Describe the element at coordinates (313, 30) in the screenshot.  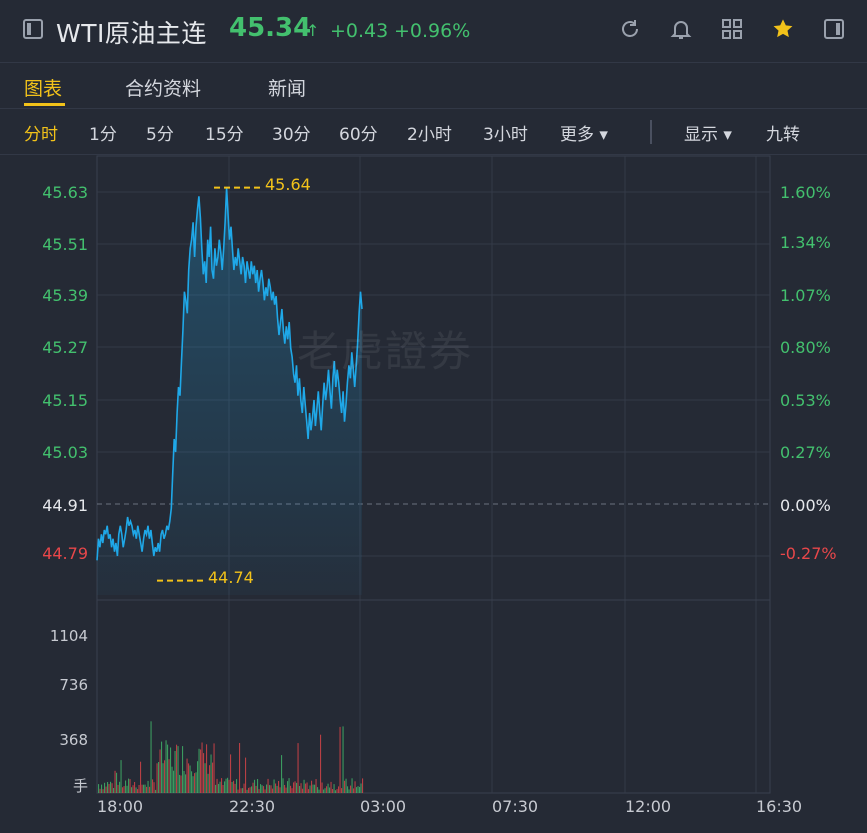
I see `price-up-arrow-icon: ↑` at that location.